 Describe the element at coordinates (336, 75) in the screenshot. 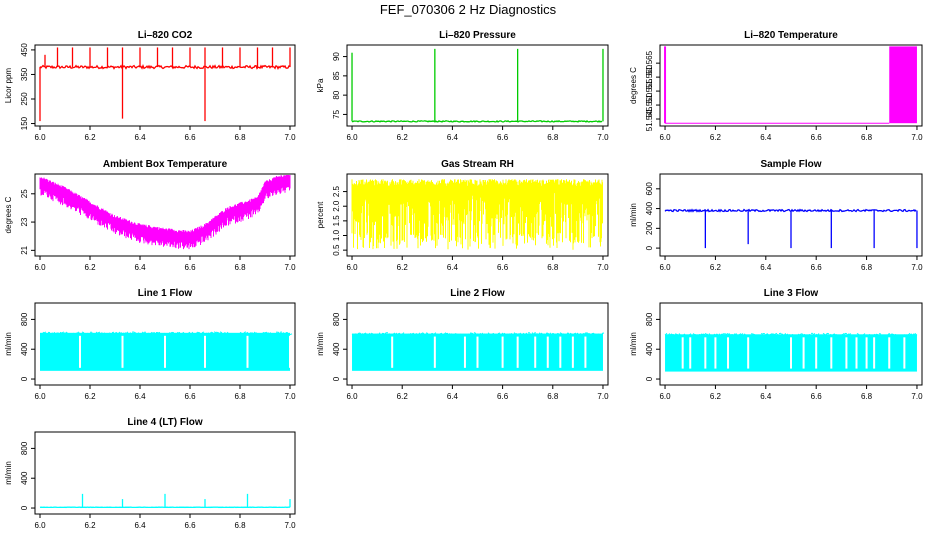

I see `y-tick-label: 85` at that location.